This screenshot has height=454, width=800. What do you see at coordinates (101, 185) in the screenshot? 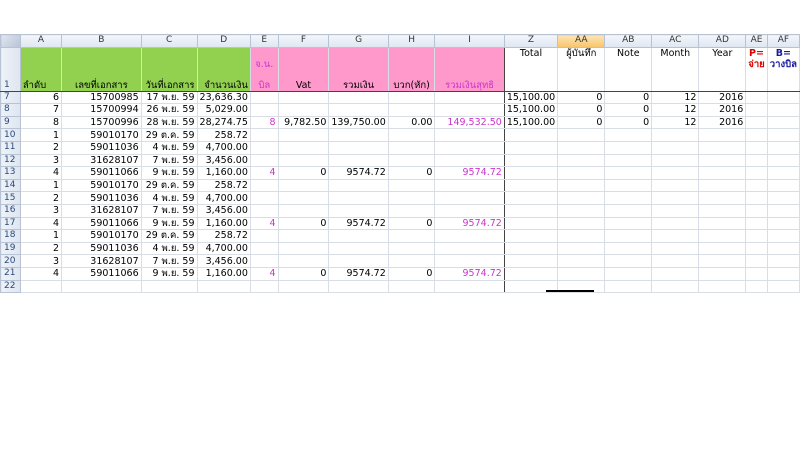
I see `cell-b: 59010170` at bounding box center [101, 185].